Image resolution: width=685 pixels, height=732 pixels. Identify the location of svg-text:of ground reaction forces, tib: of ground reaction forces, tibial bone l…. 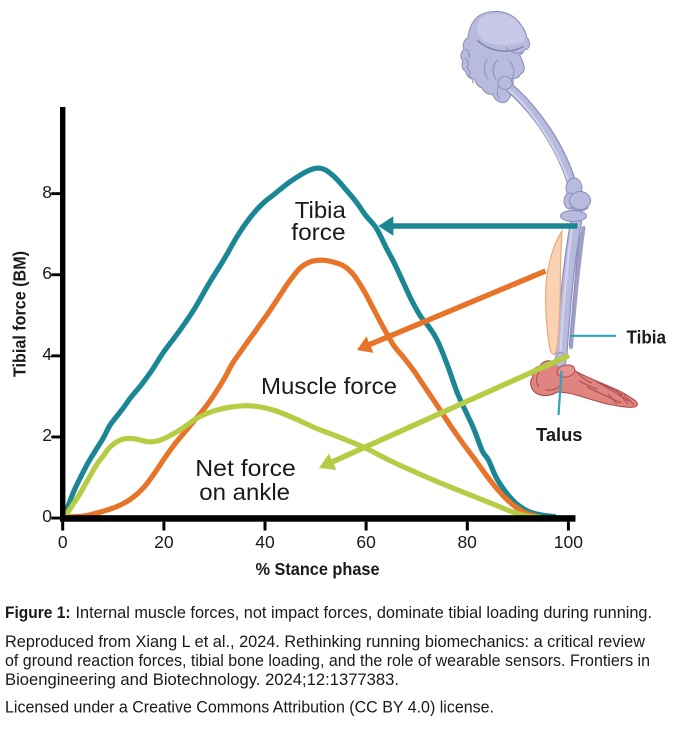
(327, 660).